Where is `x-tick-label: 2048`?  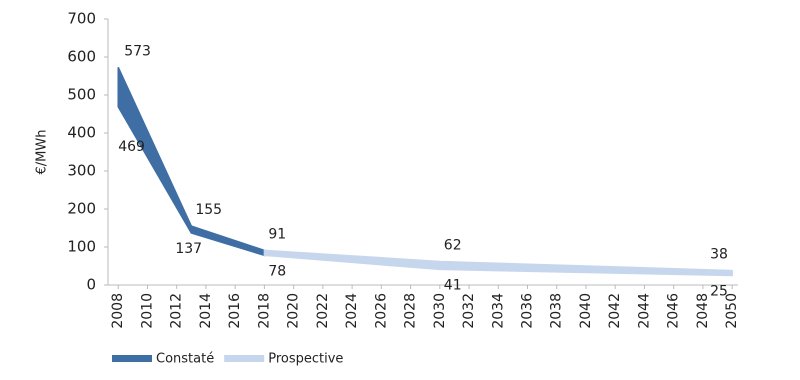
x-tick-label: 2048 is located at coordinates (703, 311).